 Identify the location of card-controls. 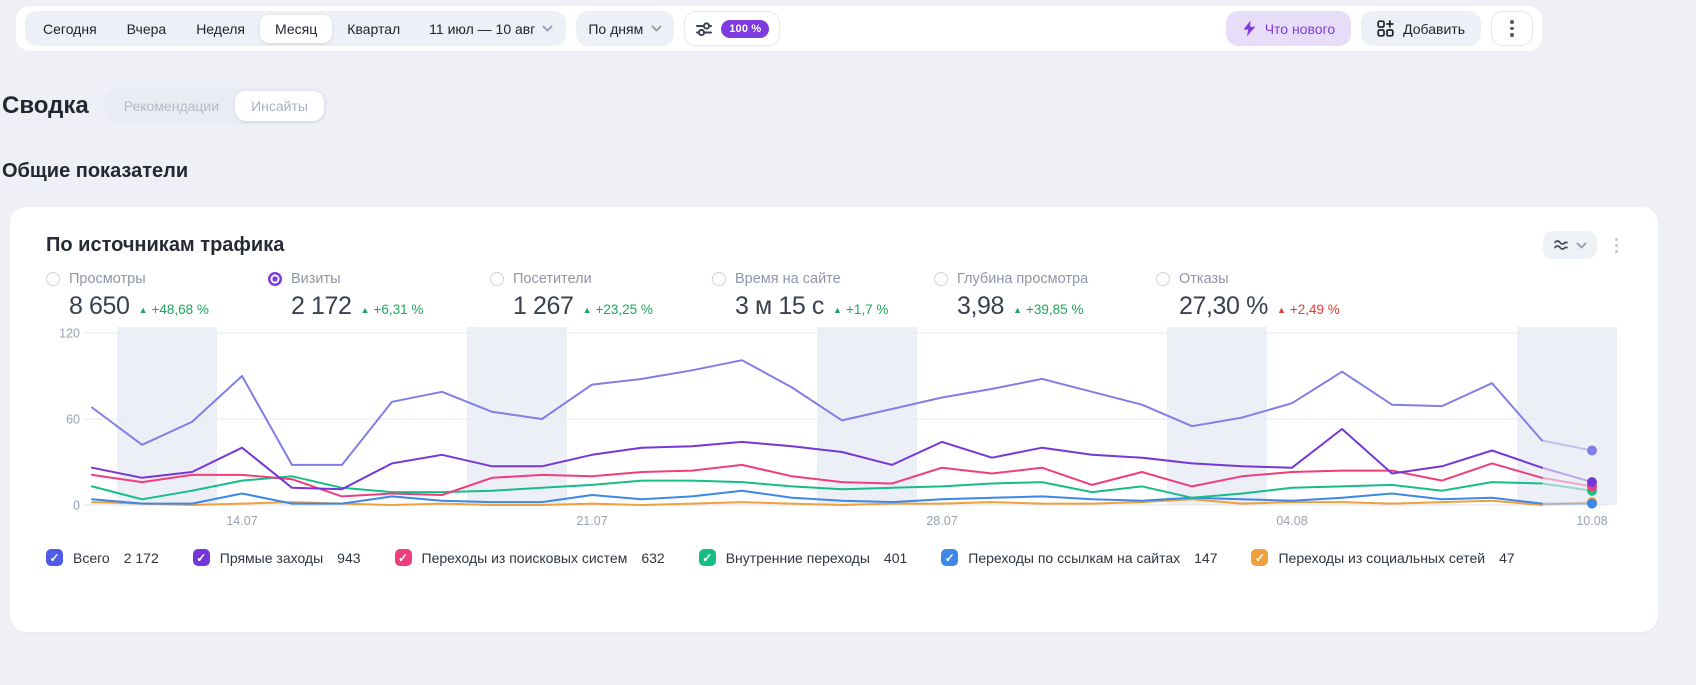
(1582, 245).